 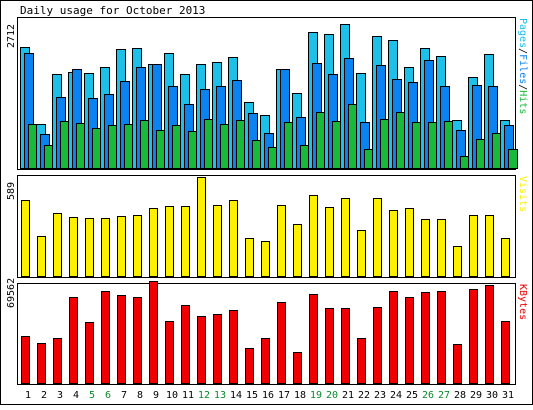 What do you see at coordinates (508, 395) in the screenshot?
I see `day-label-31: 31` at bounding box center [508, 395].